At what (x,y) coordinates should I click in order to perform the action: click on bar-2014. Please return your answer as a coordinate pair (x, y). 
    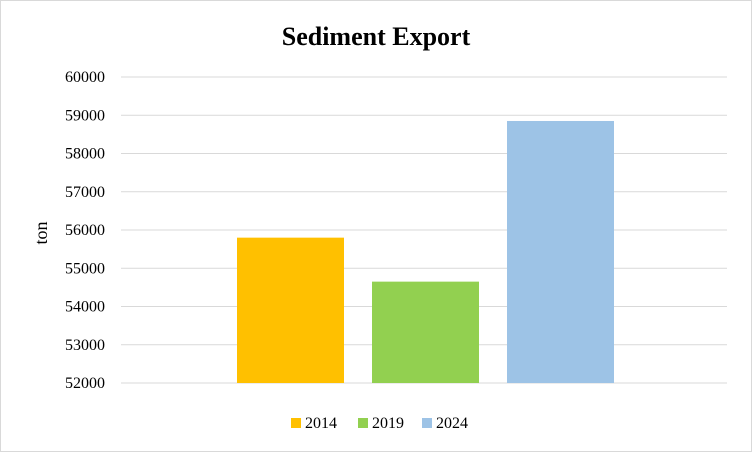
    Looking at the image, I should click on (290, 310).